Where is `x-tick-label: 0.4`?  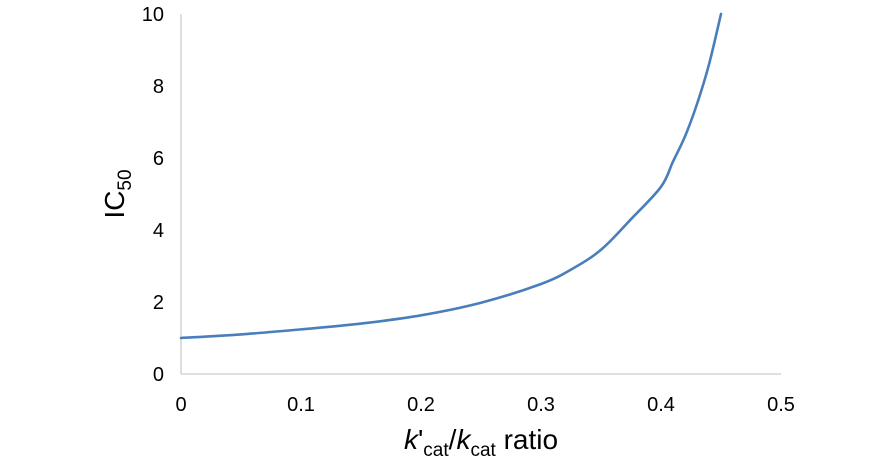
x-tick-label: 0.4 is located at coordinates (661, 405).